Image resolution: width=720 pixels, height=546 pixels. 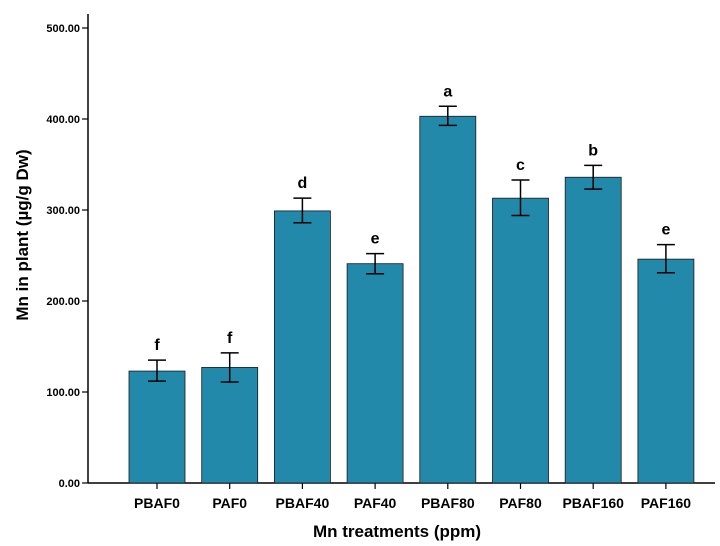 I want to click on x-tick-label: PBAF40, so click(x=303, y=503).